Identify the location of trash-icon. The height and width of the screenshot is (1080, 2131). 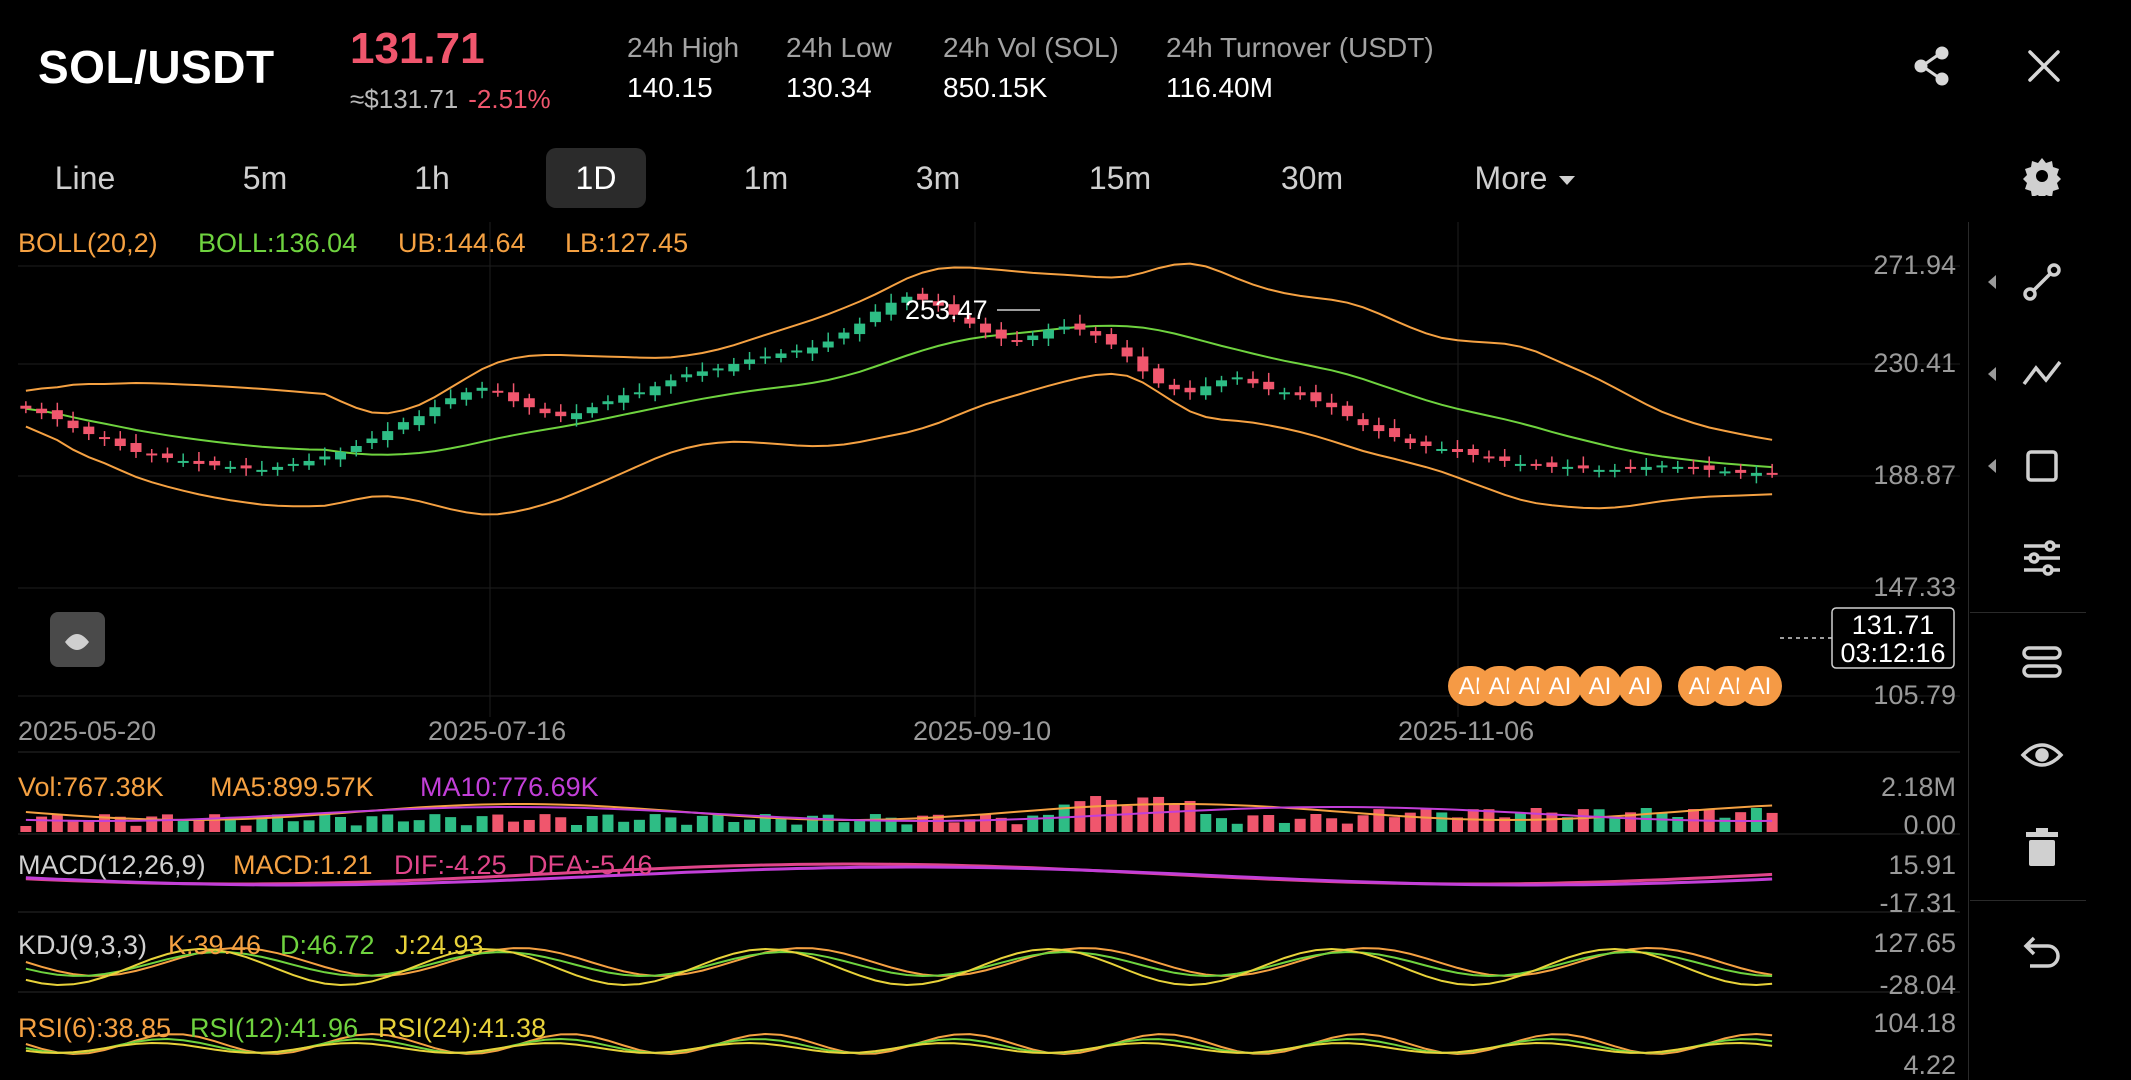
(2042, 848).